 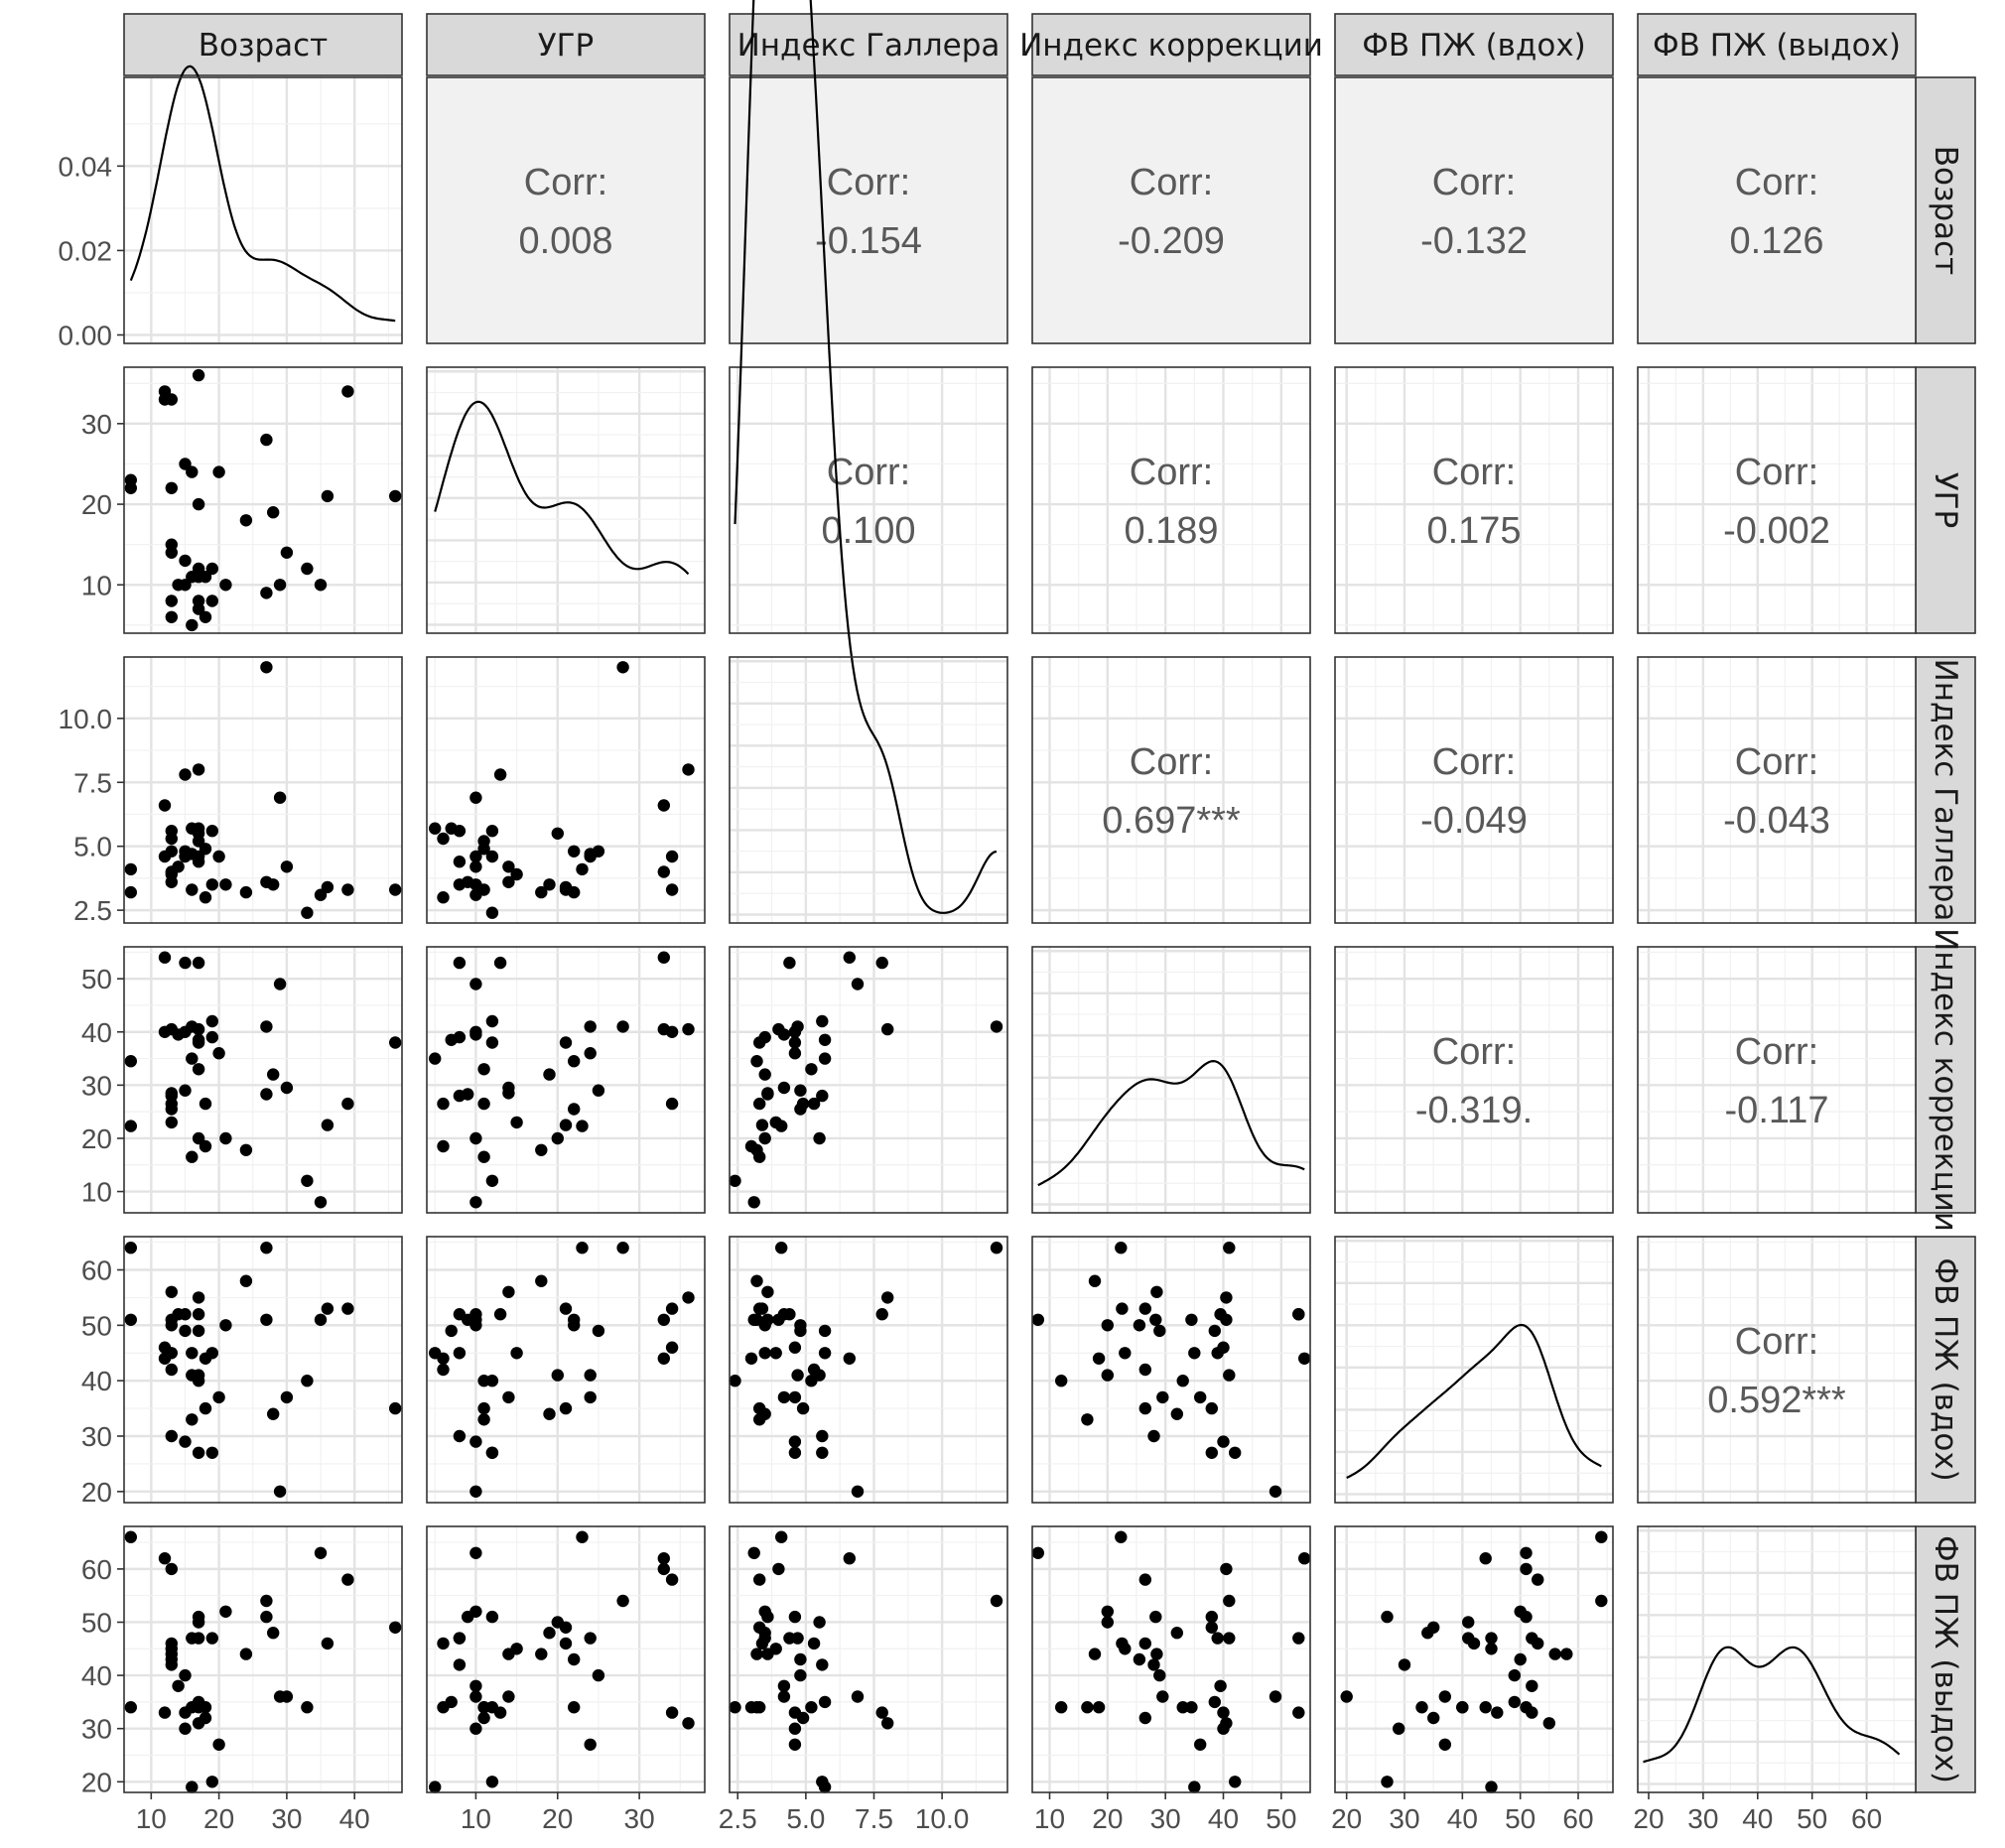 I want to click on corr-value-r0-c1: 0.008, so click(x=565, y=241).